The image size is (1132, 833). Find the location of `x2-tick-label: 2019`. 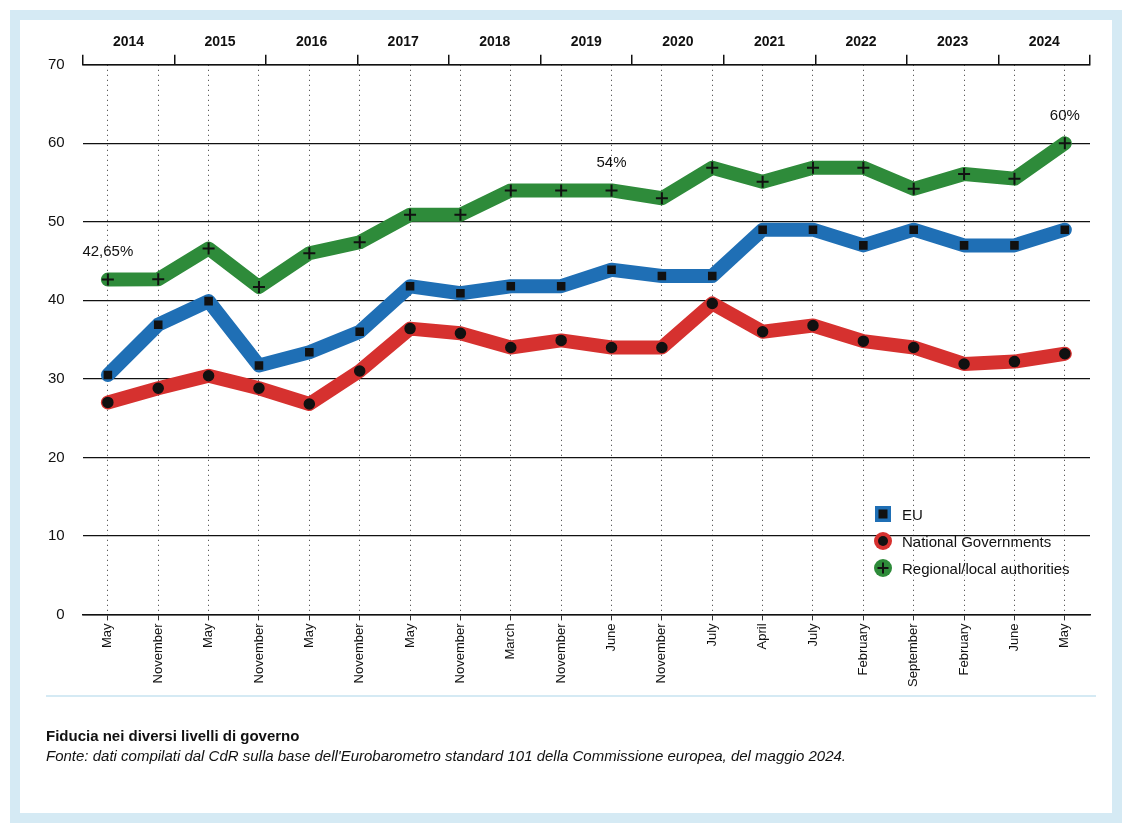

x2-tick-label: 2019 is located at coordinates (586, 41).